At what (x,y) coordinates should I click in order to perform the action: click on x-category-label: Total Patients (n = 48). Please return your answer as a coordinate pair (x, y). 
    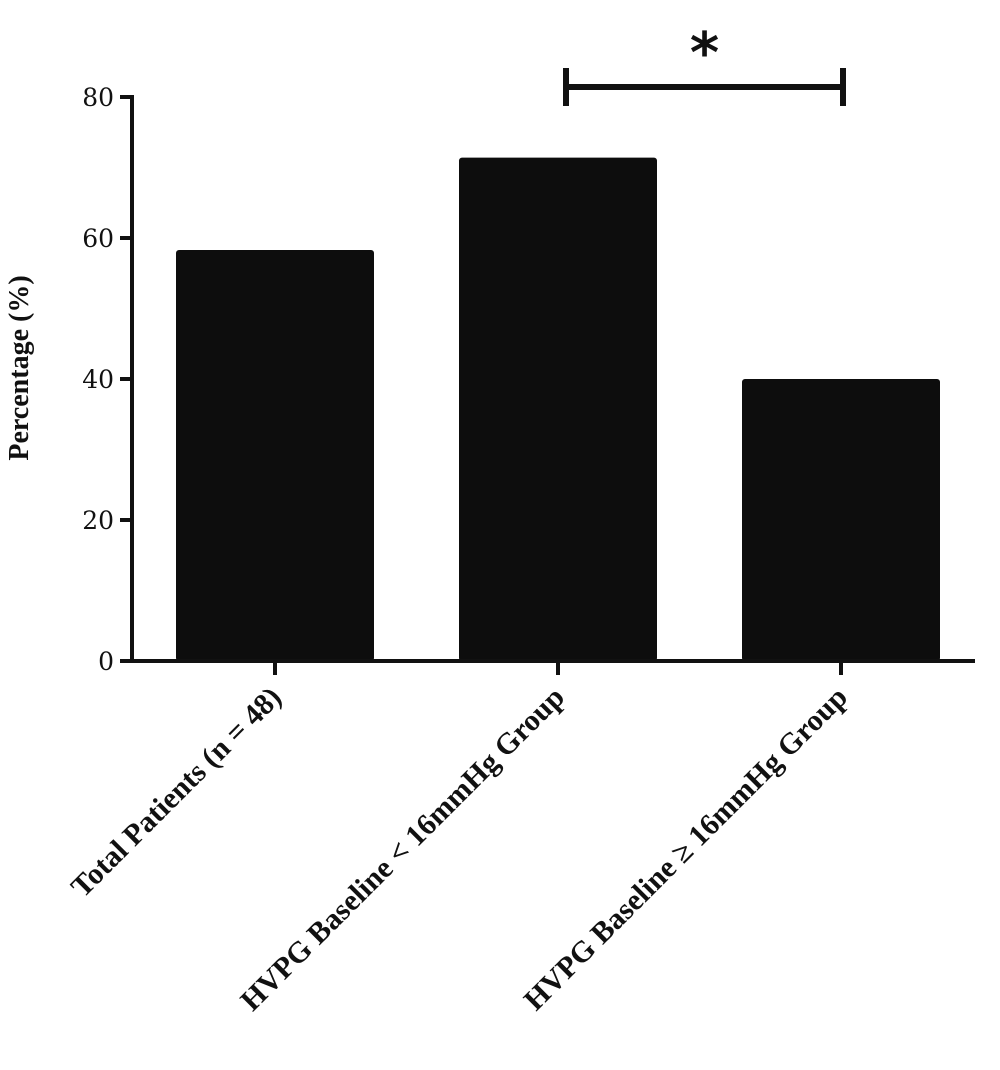
    Looking at the image, I should click on (176, 792).